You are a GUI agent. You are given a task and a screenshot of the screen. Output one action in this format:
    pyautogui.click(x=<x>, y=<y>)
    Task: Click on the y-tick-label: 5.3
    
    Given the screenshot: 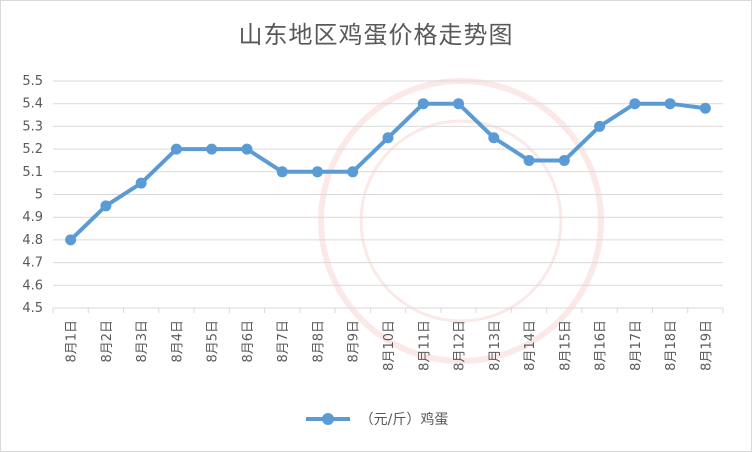 What is the action you would take?
    pyautogui.click(x=32, y=126)
    